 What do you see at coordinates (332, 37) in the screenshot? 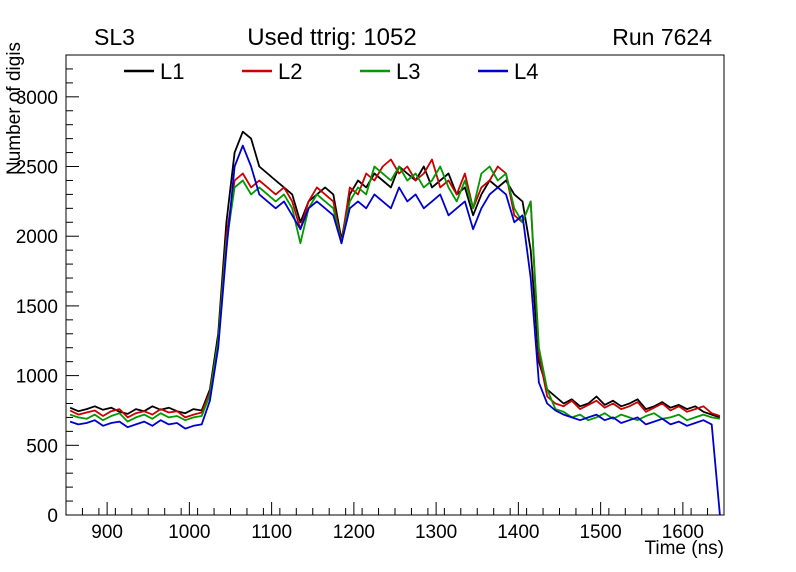
I see `pad-title-center: Used ttrig: 1052` at bounding box center [332, 37].